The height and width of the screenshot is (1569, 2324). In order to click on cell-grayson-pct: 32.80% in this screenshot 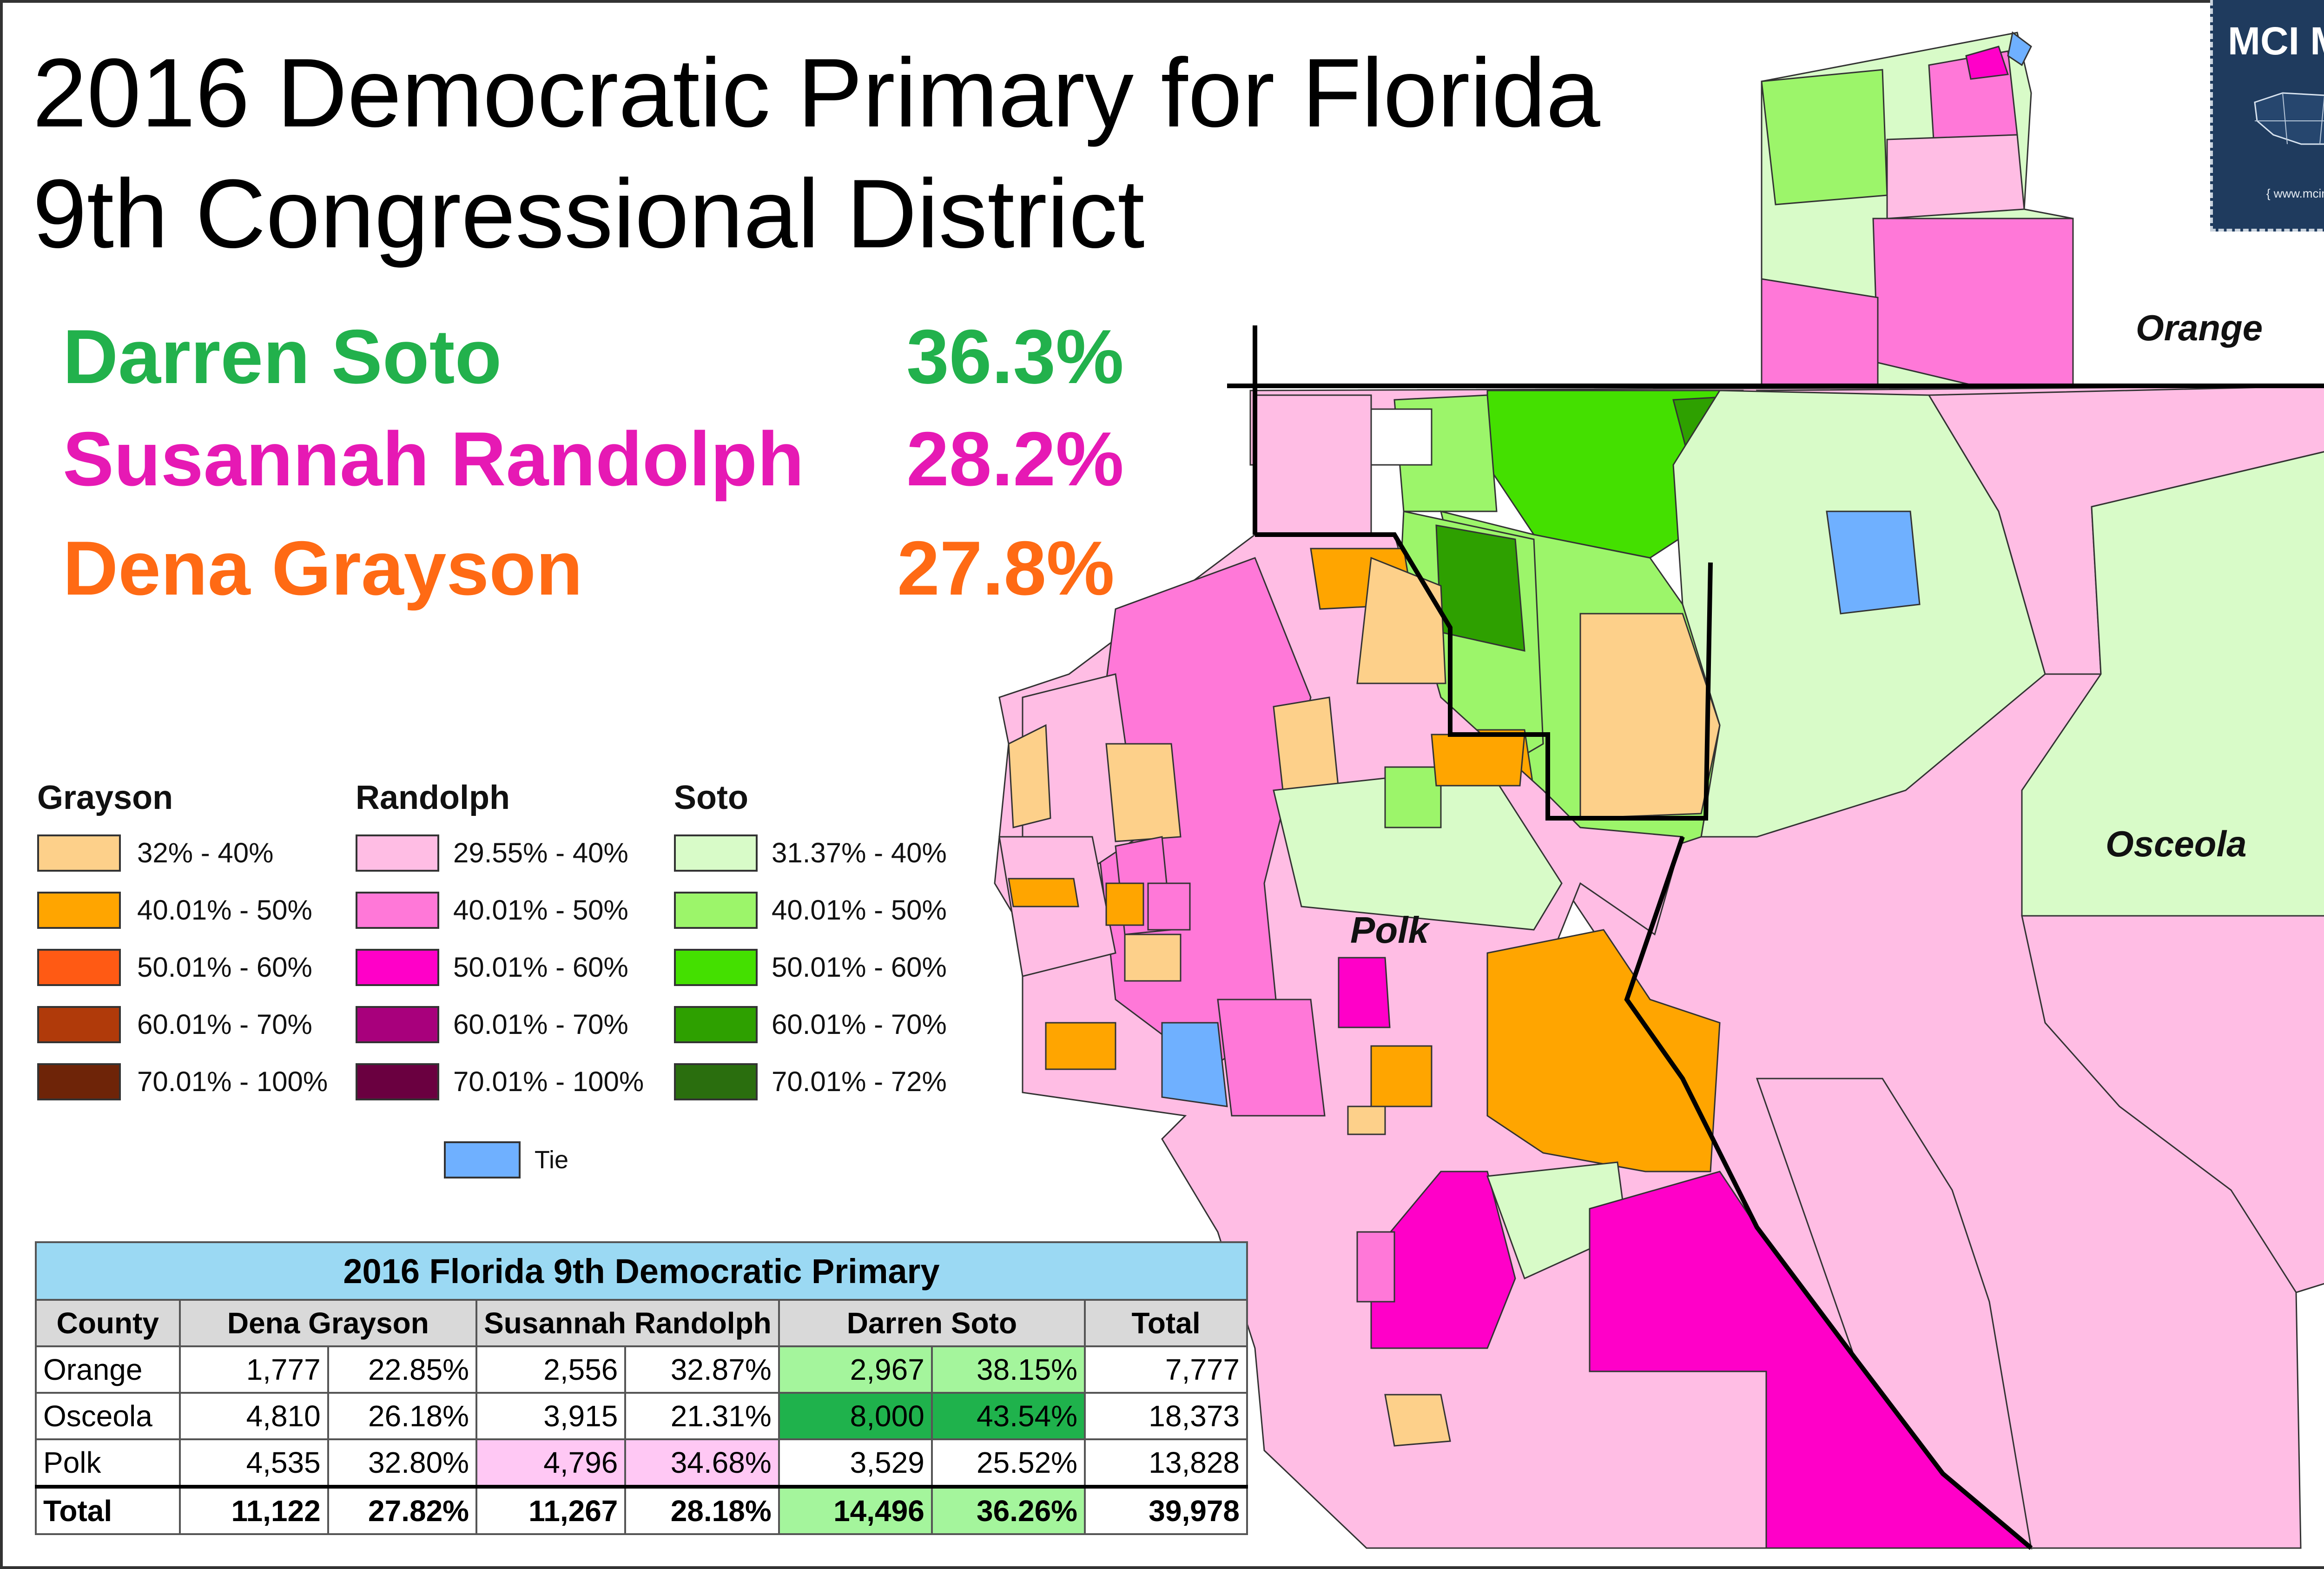, I will do `click(402, 1463)`.